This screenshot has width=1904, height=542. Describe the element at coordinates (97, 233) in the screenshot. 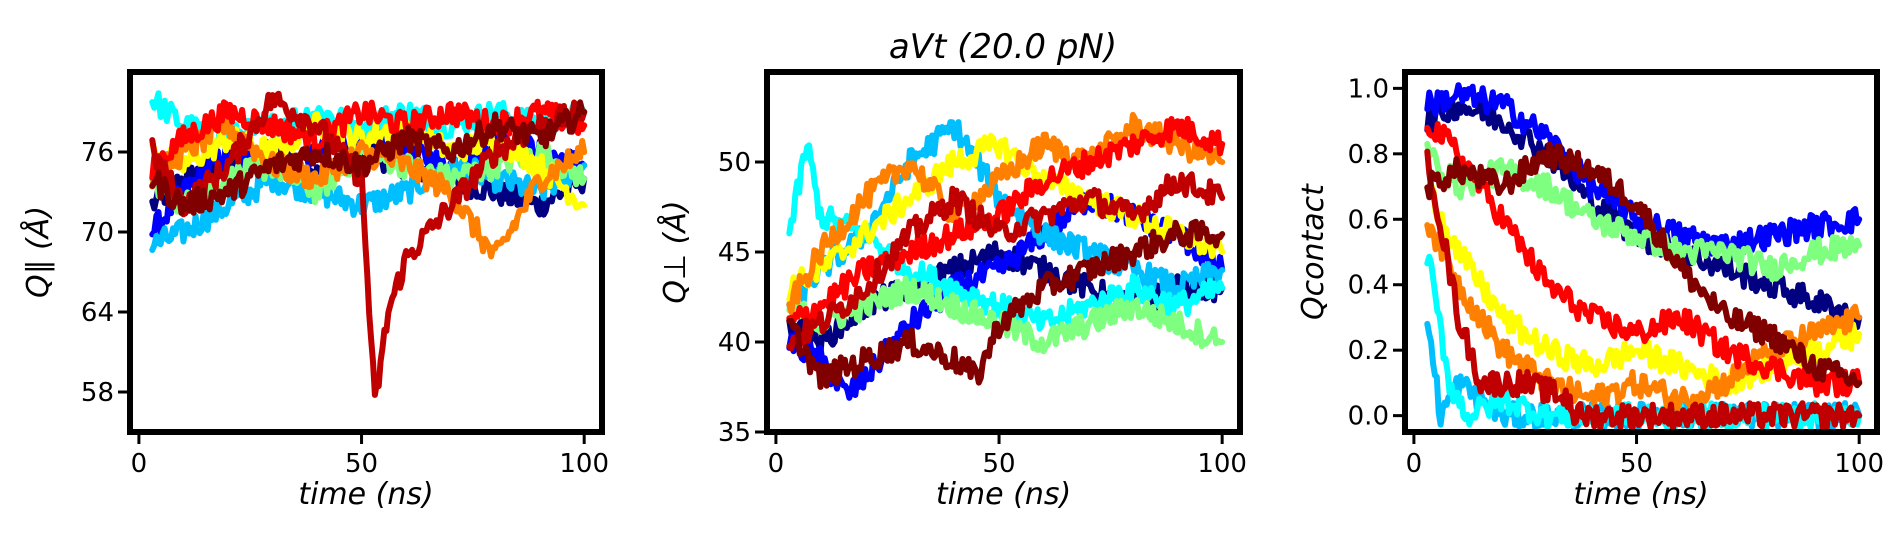

I see `y-tick-label: 70` at that location.